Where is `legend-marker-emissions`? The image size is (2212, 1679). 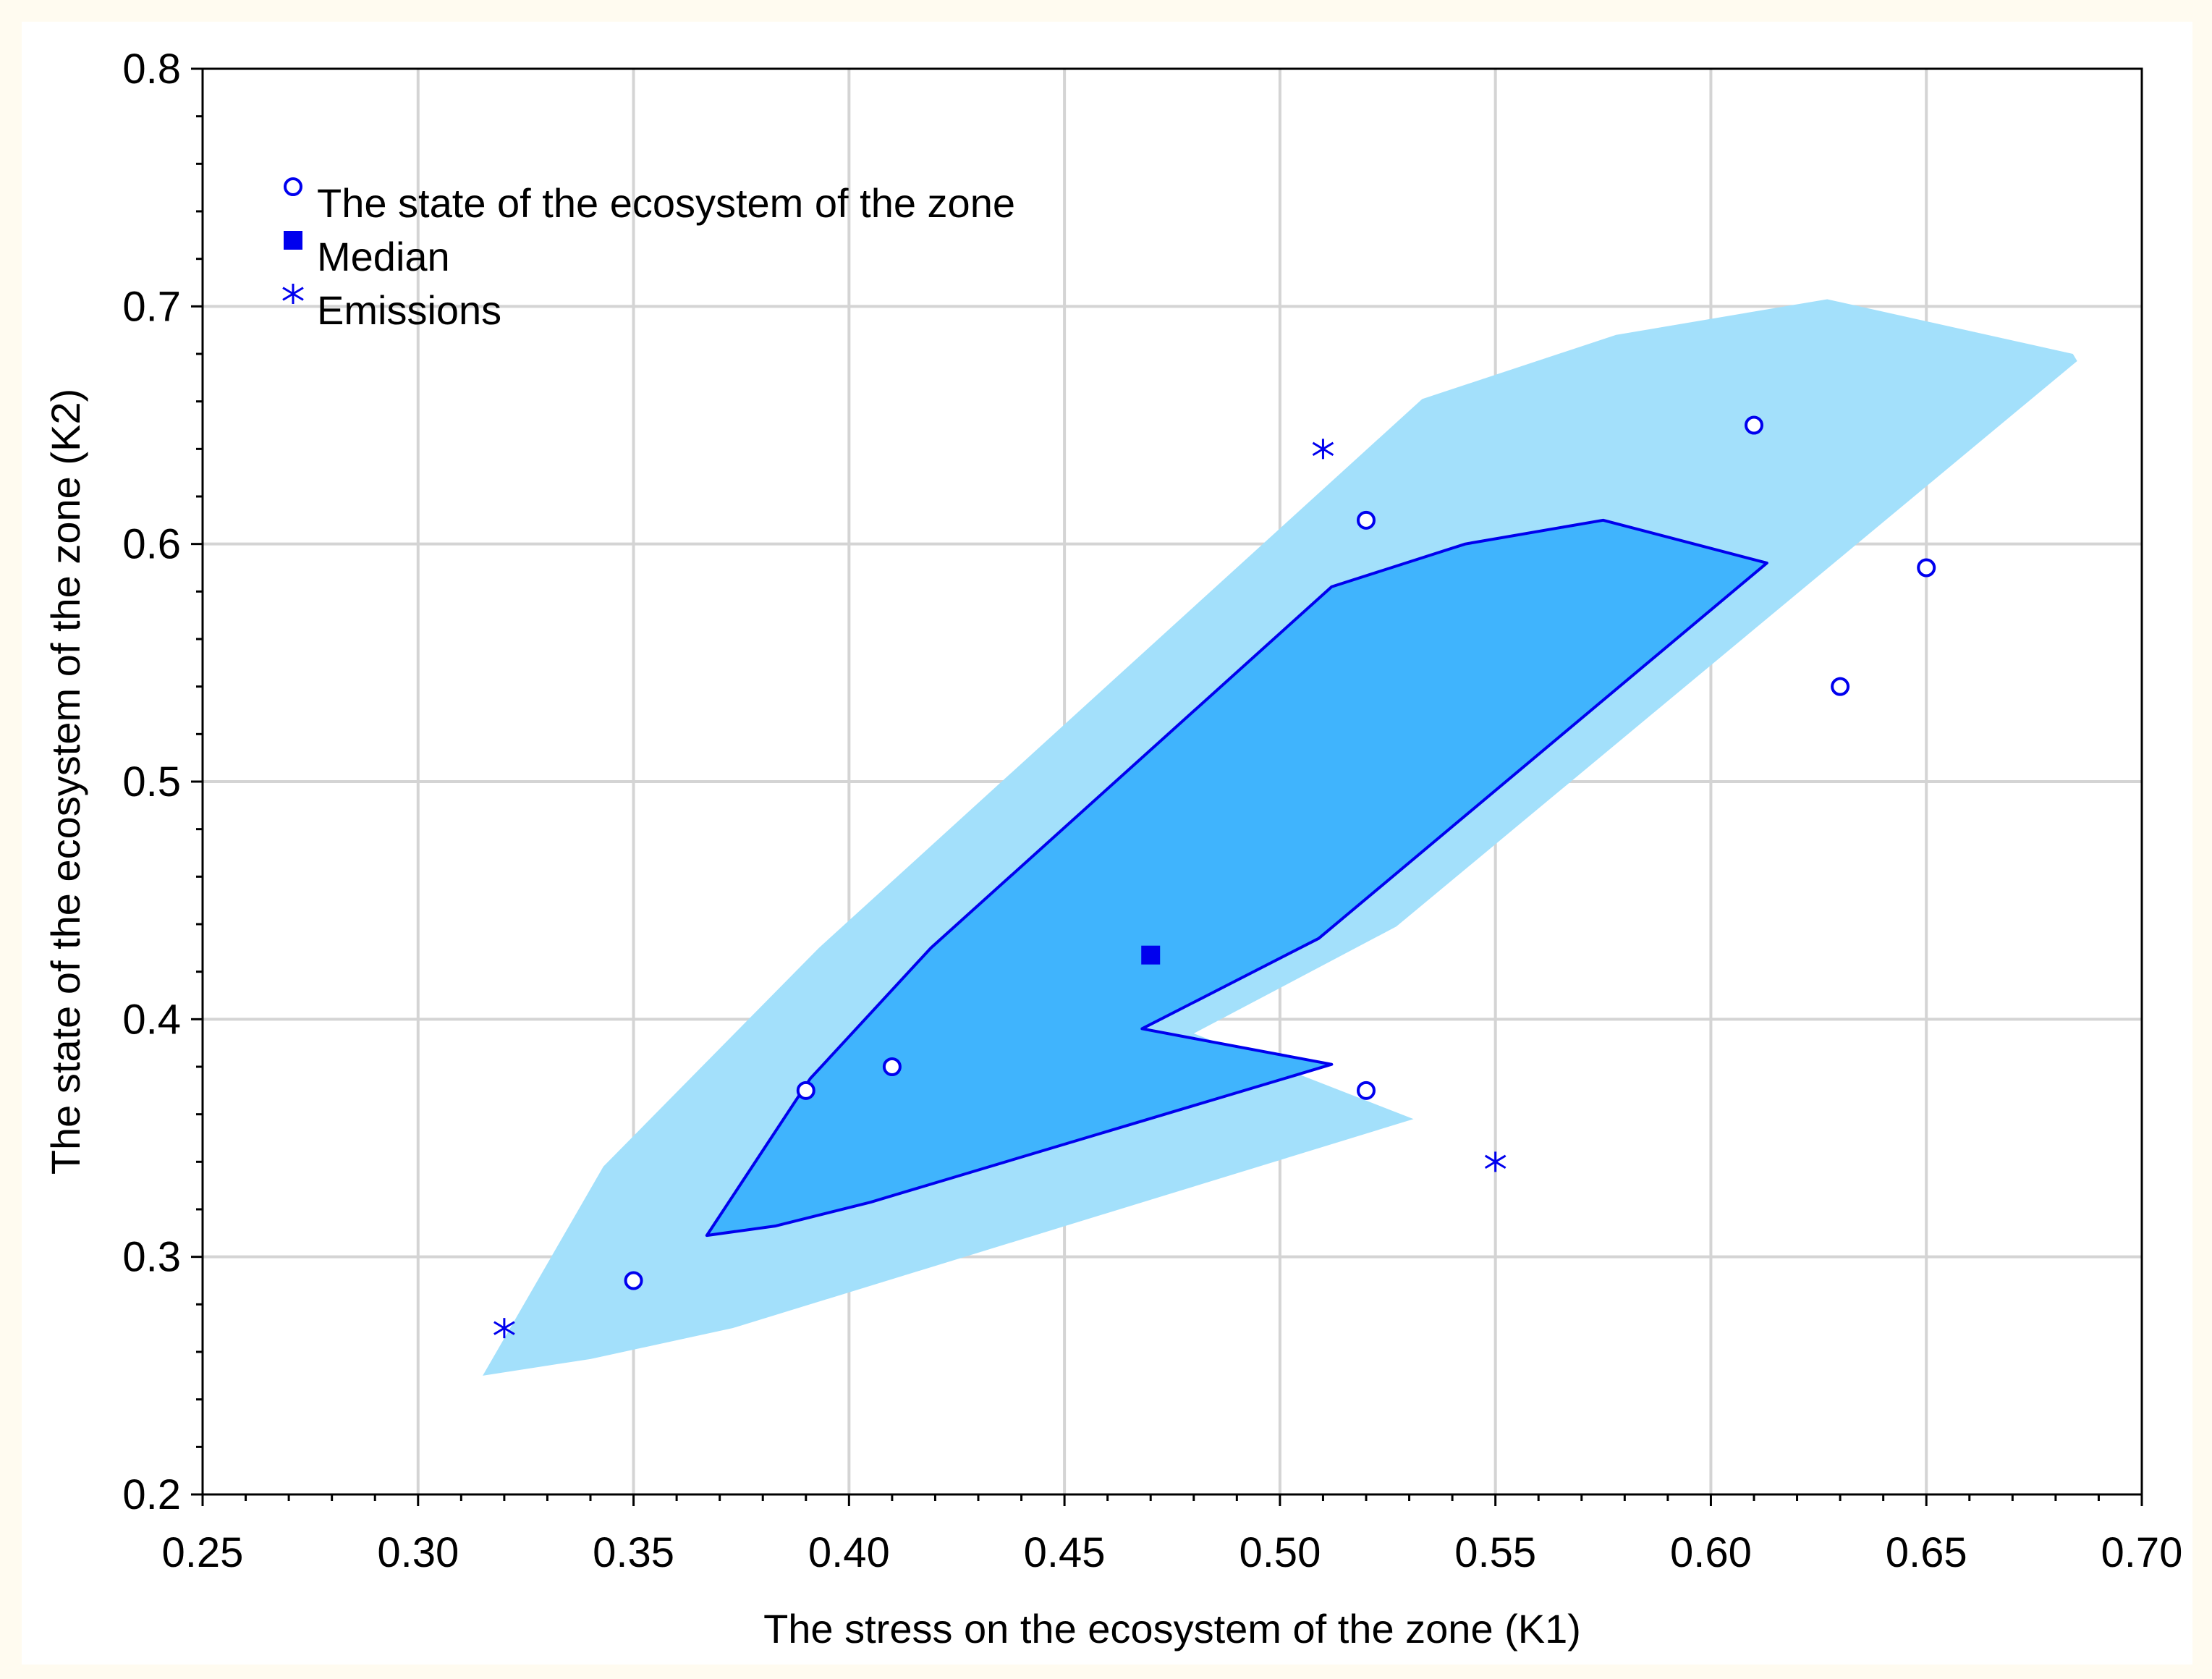
legend-marker-emissions is located at coordinates (293, 294).